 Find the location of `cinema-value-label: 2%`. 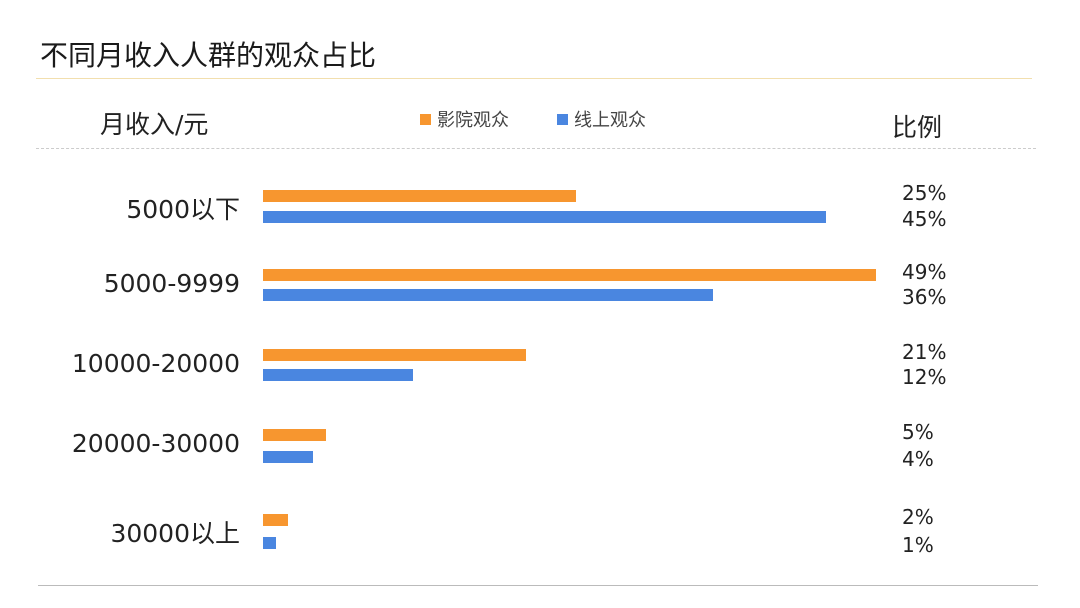

cinema-value-label: 2% is located at coordinates (918, 517).